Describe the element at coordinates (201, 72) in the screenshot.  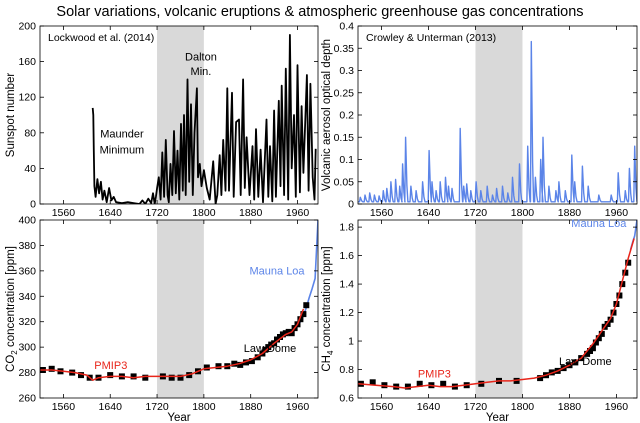
I see `sunspots-note: Min.` at that location.